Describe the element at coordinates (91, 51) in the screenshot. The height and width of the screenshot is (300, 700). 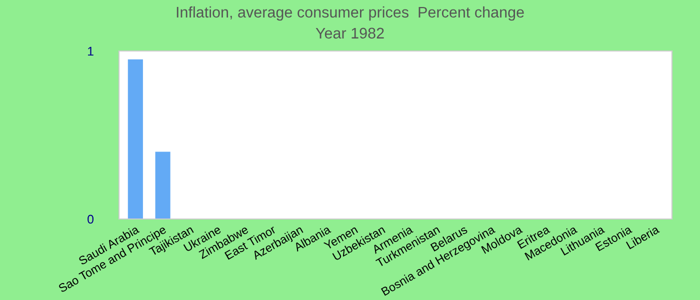
I see `y-tick-label: 1` at that location.